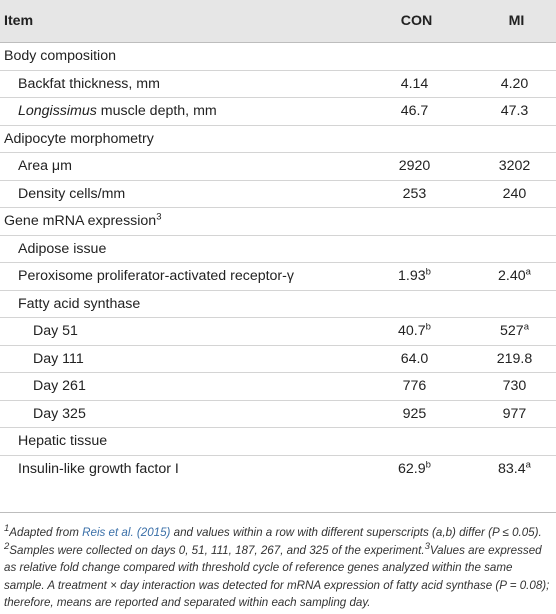 The height and width of the screenshot is (614, 556). I want to click on mi-value: 83.4a, so click(514, 468).